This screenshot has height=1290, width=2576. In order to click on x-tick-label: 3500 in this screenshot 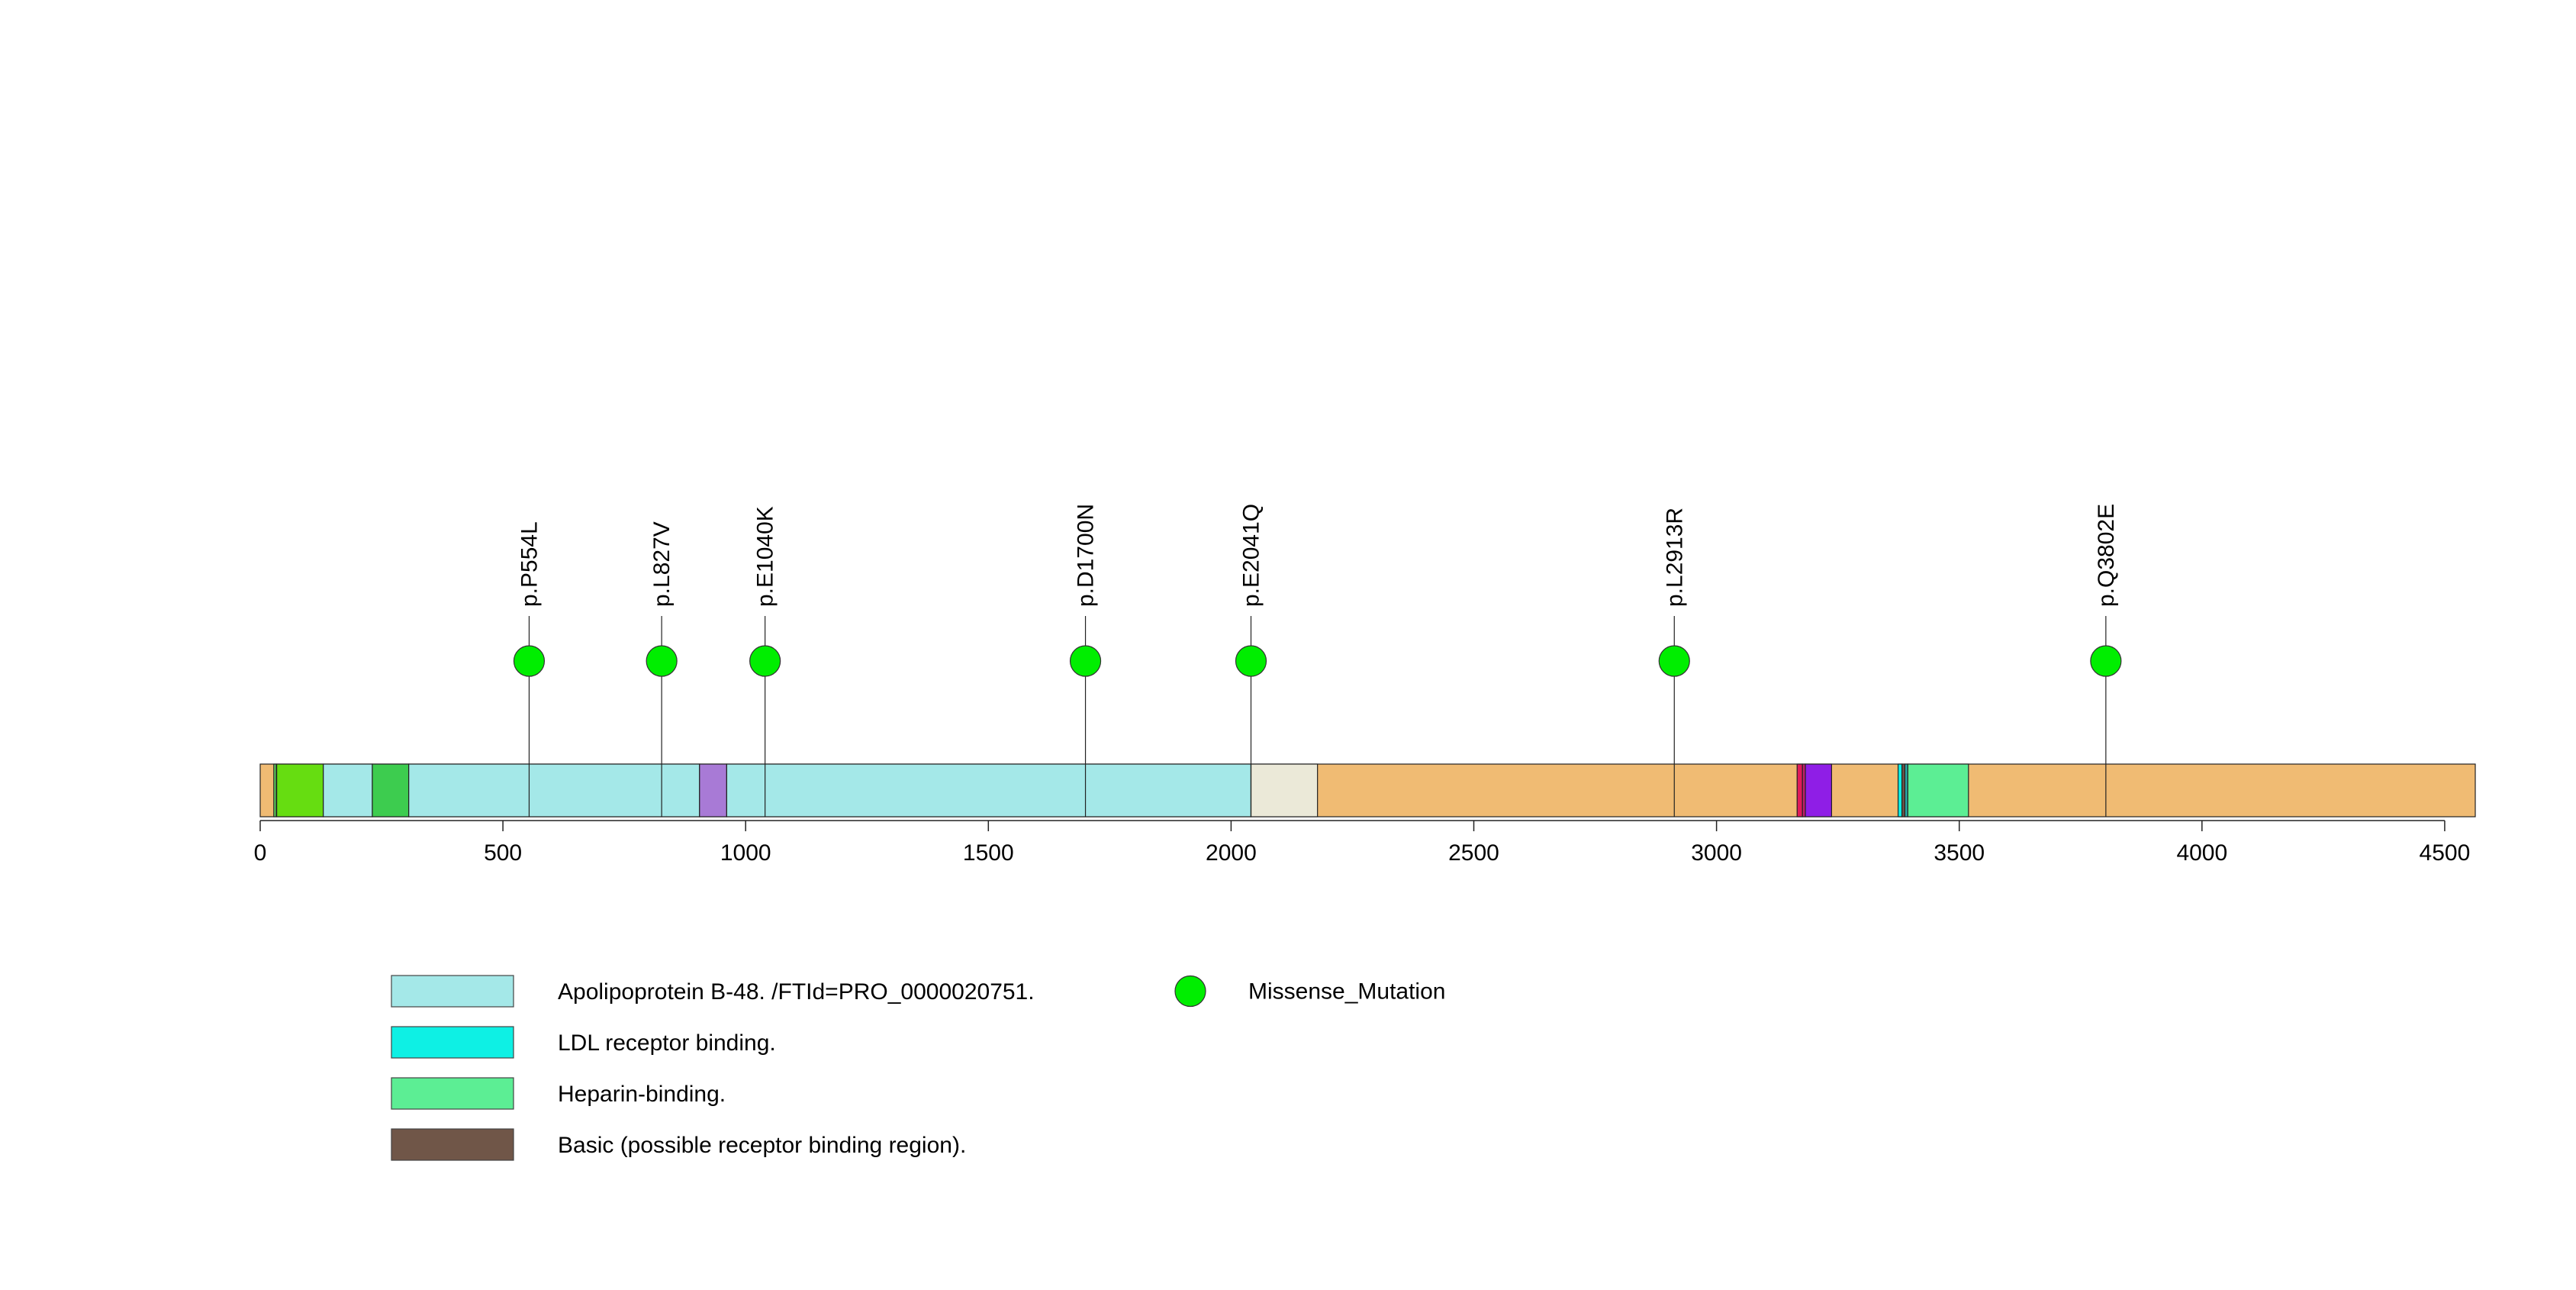, I will do `click(1959, 853)`.